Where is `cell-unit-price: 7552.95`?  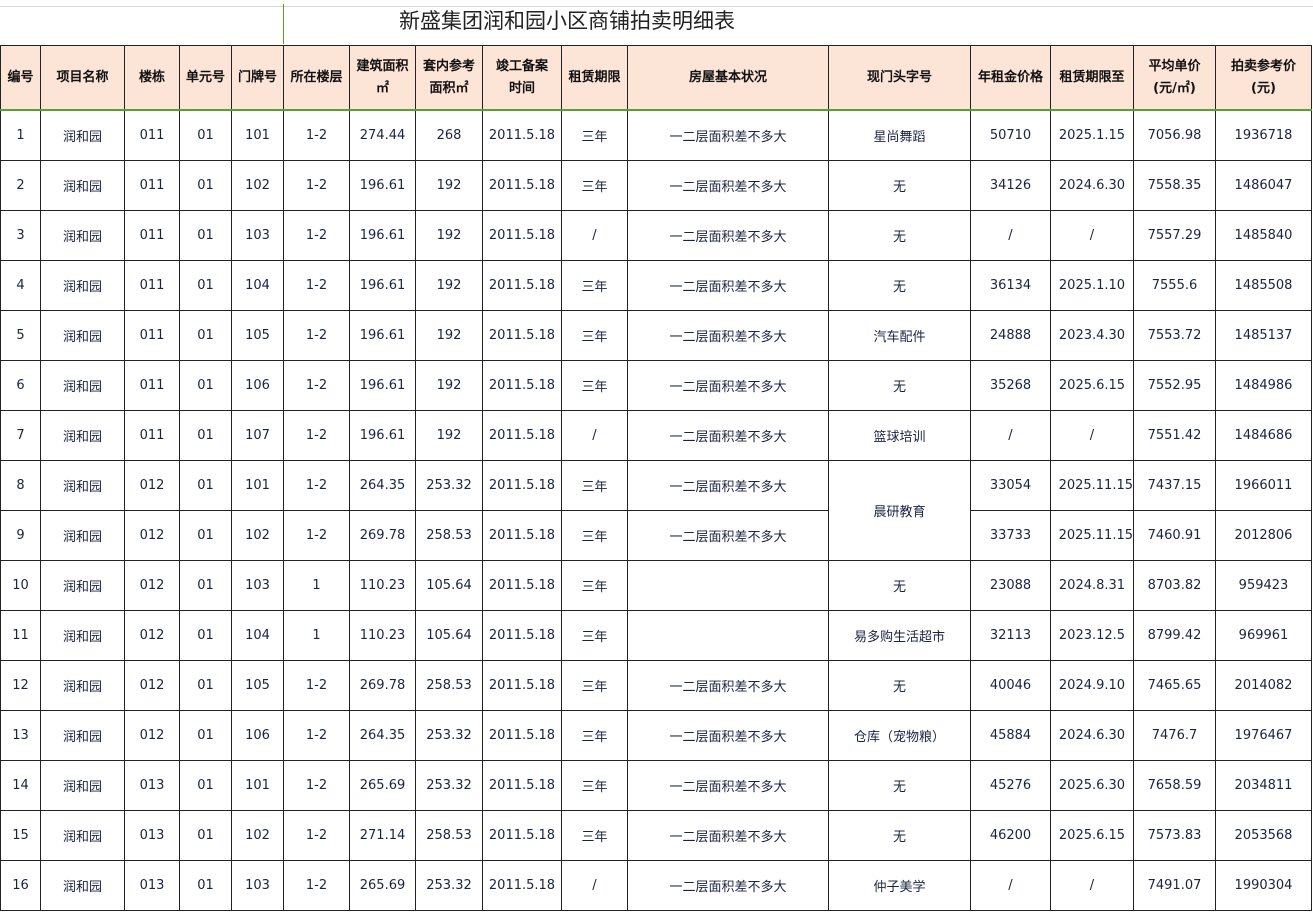 cell-unit-price: 7552.95 is located at coordinates (1174, 385).